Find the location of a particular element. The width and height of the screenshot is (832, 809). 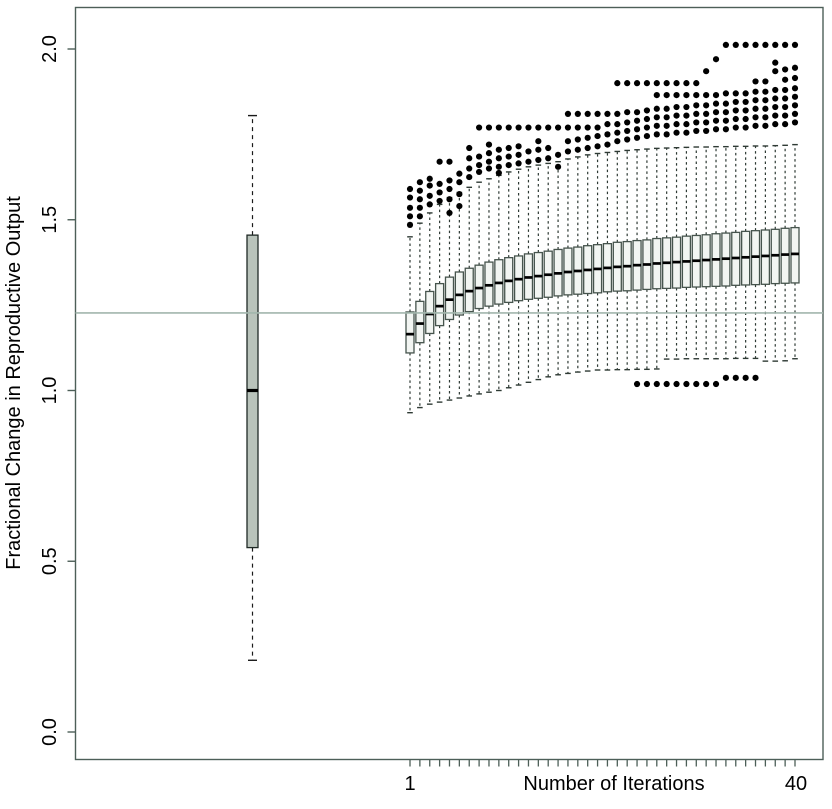

y-tick-label: 1.0 is located at coordinates (50, 391).